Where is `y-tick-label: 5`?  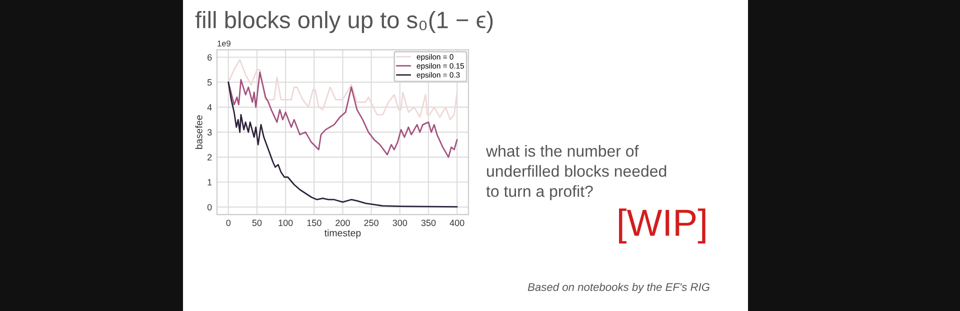 y-tick-label: 5 is located at coordinates (209, 82).